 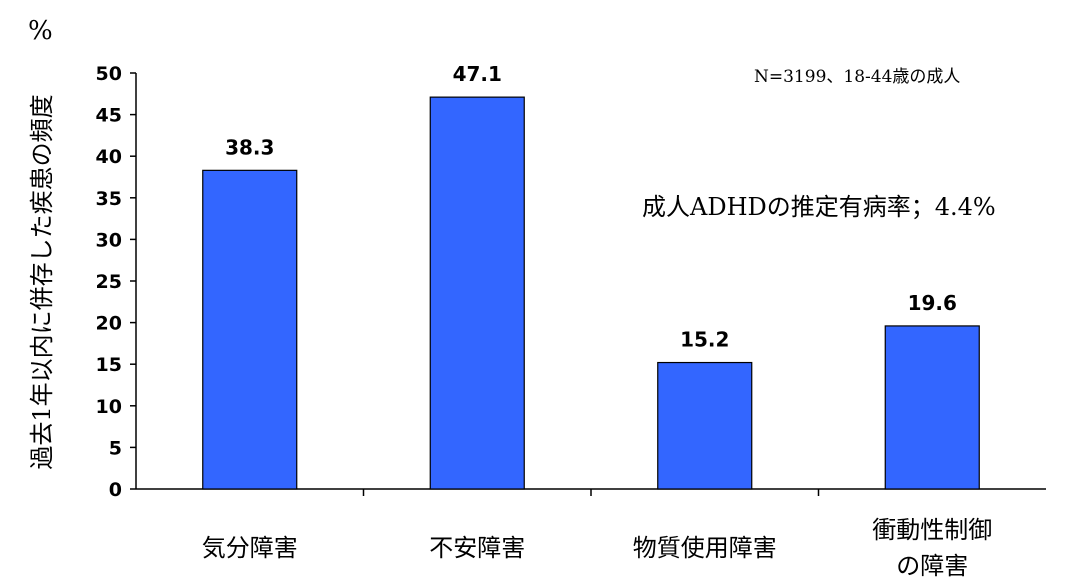 What do you see at coordinates (109, 74) in the screenshot?
I see `y-tick-label-10: 50` at bounding box center [109, 74].